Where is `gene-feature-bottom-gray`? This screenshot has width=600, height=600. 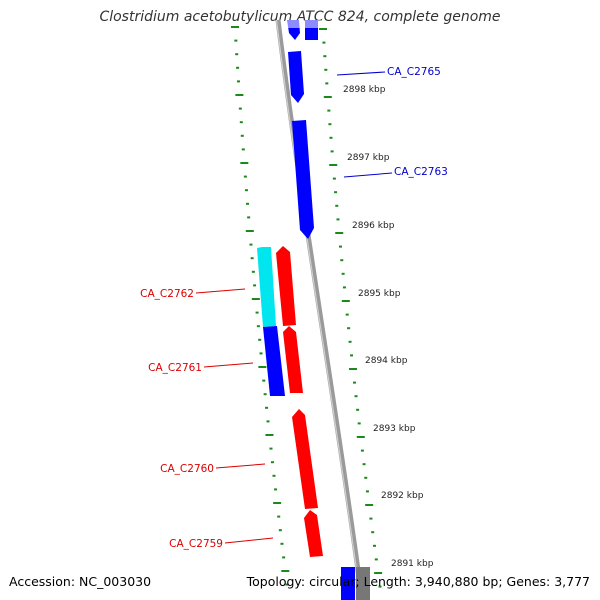
gene-feature-bottom-gray is located at coordinates (363, 583).